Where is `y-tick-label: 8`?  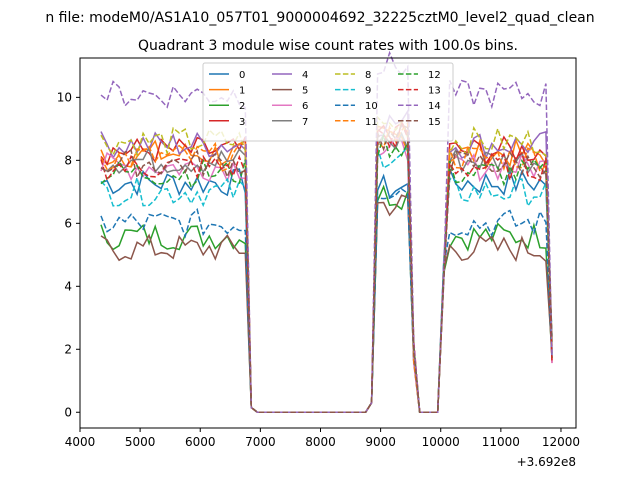
y-tick-label: 8 is located at coordinates (68, 160).